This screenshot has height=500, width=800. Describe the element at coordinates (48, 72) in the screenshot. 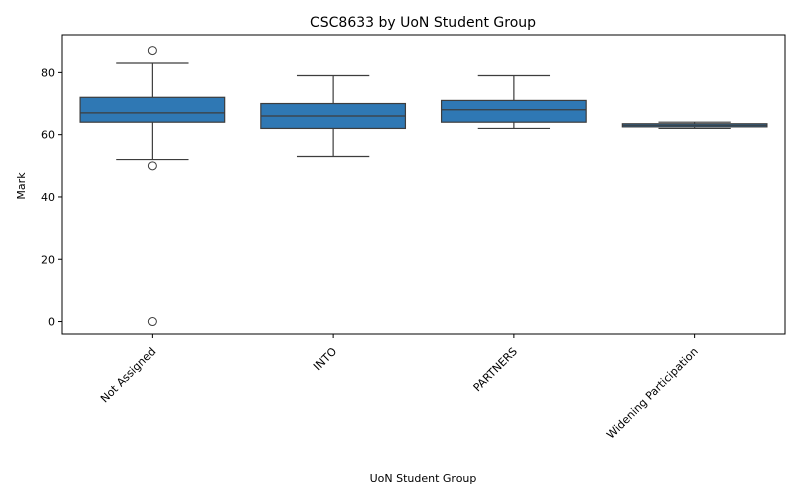

I see `y-tick-label: 80` at that location.